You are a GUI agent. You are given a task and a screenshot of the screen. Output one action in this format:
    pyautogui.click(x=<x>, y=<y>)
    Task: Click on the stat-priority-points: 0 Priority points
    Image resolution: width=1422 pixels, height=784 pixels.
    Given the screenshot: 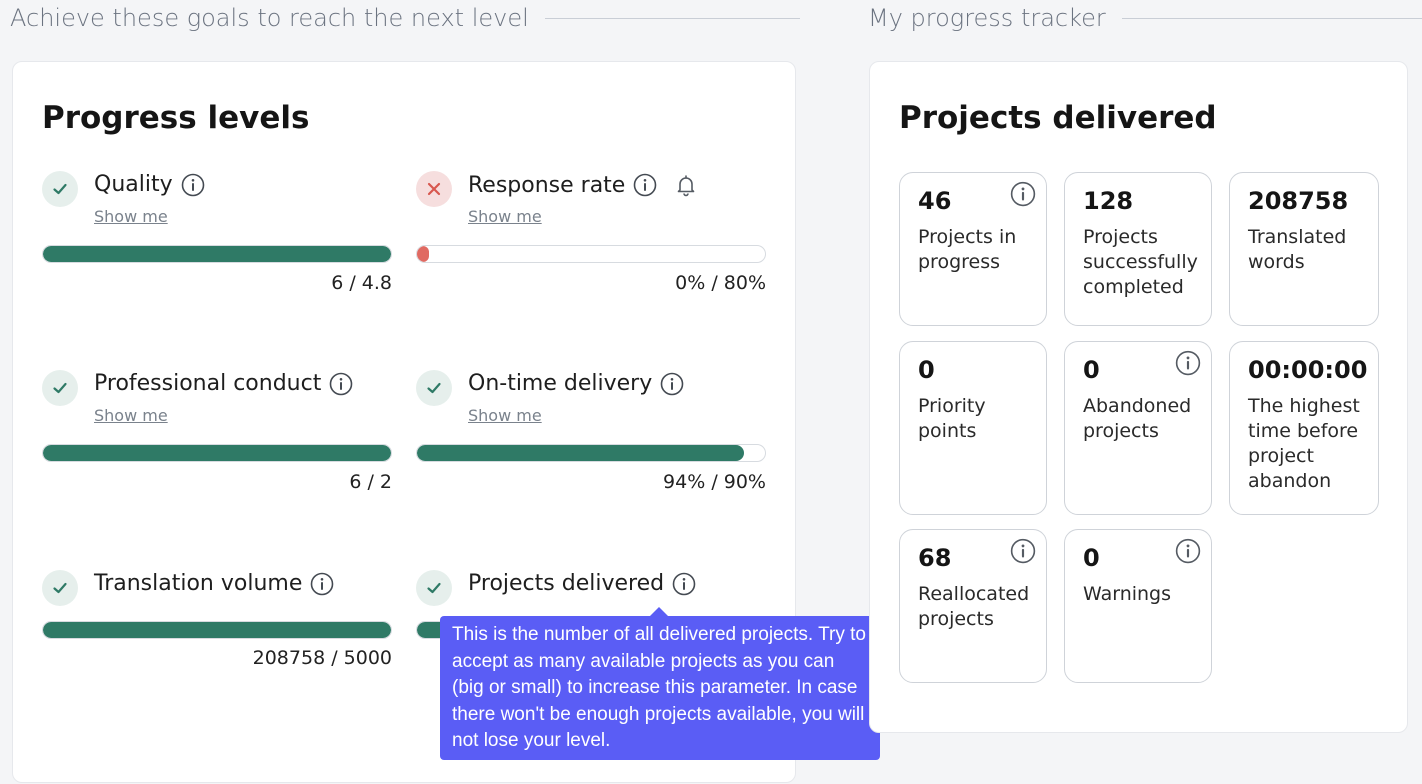 What is the action you would take?
    pyautogui.click(x=973, y=428)
    